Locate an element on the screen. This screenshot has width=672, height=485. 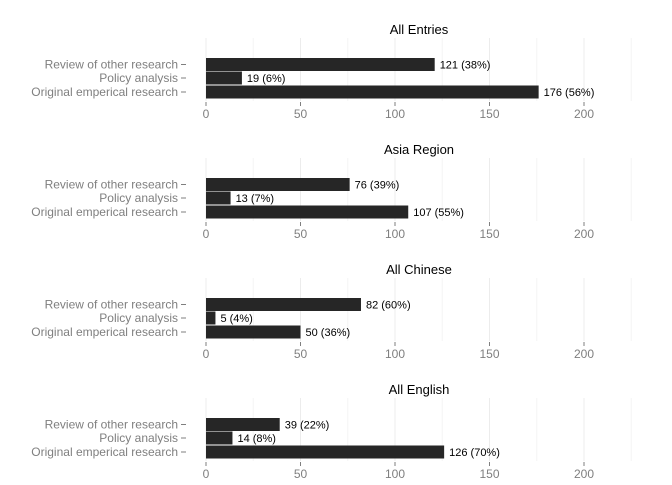
panel-title: Asia Region is located at coordinates (419, 149).